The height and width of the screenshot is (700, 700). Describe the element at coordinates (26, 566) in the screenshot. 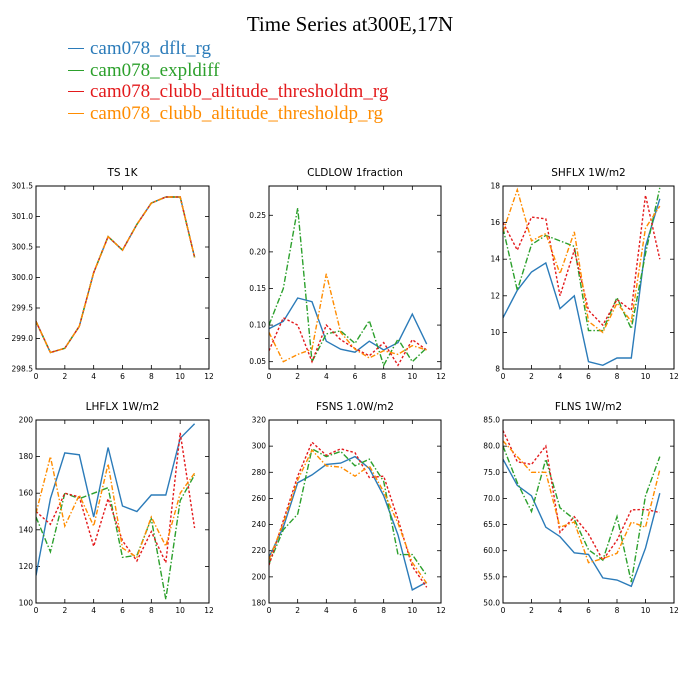

I see `y-tick-label: 120` at that location.